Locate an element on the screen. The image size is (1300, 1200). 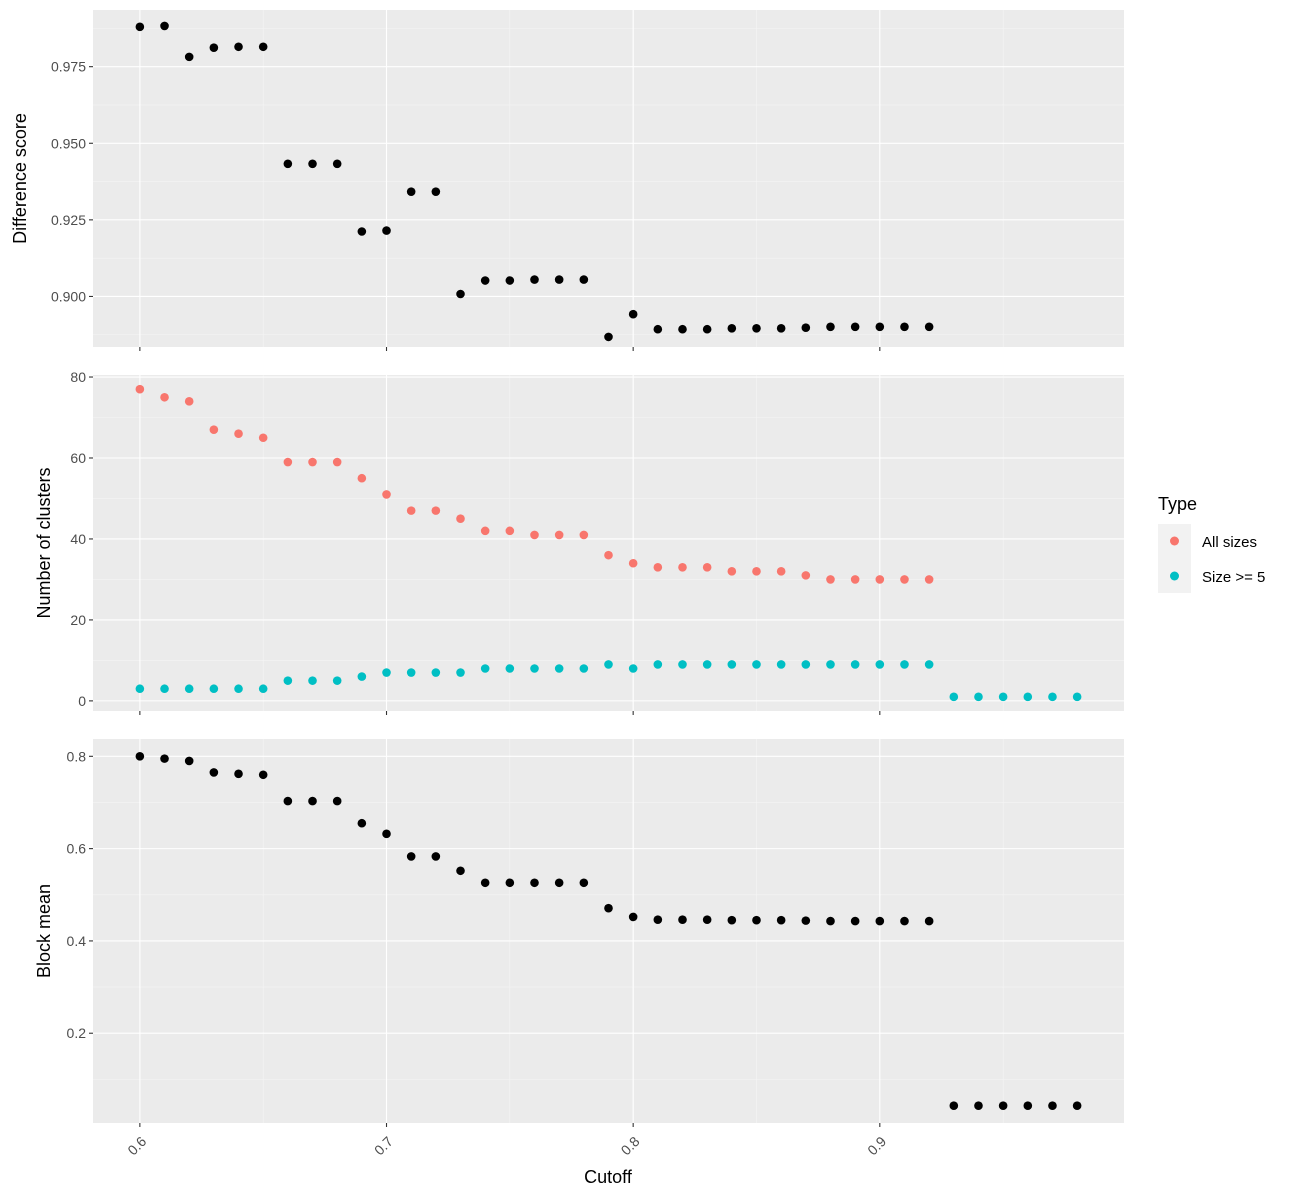
y-tick-label: 0.975 is located at coordinates (68, 67).